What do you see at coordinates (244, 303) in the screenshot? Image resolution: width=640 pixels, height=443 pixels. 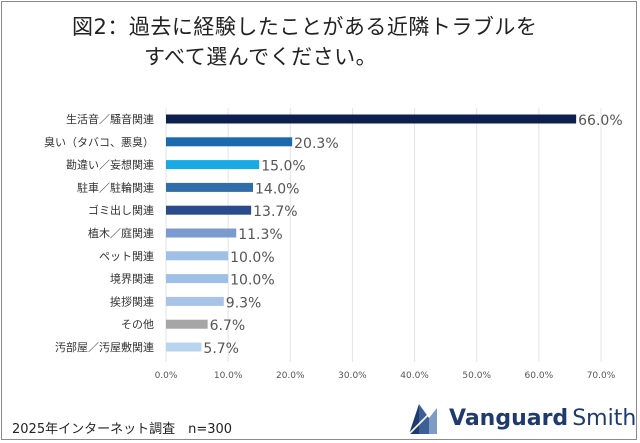 I see `value-label: 9.3%` at bounding box center [244, 303].